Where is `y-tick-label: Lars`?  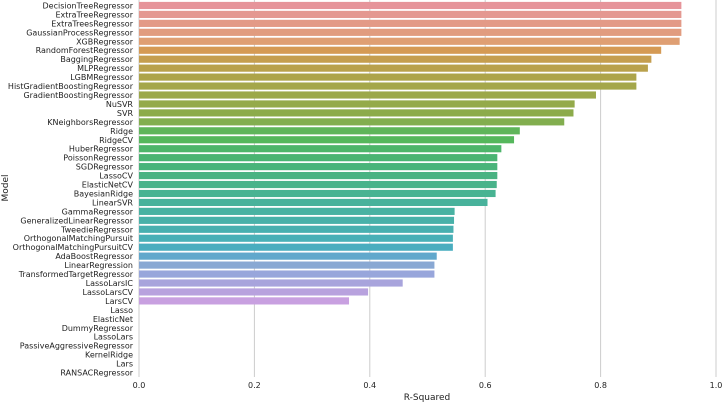
y-tick-label: Lars is located at coordinates (124, 364).